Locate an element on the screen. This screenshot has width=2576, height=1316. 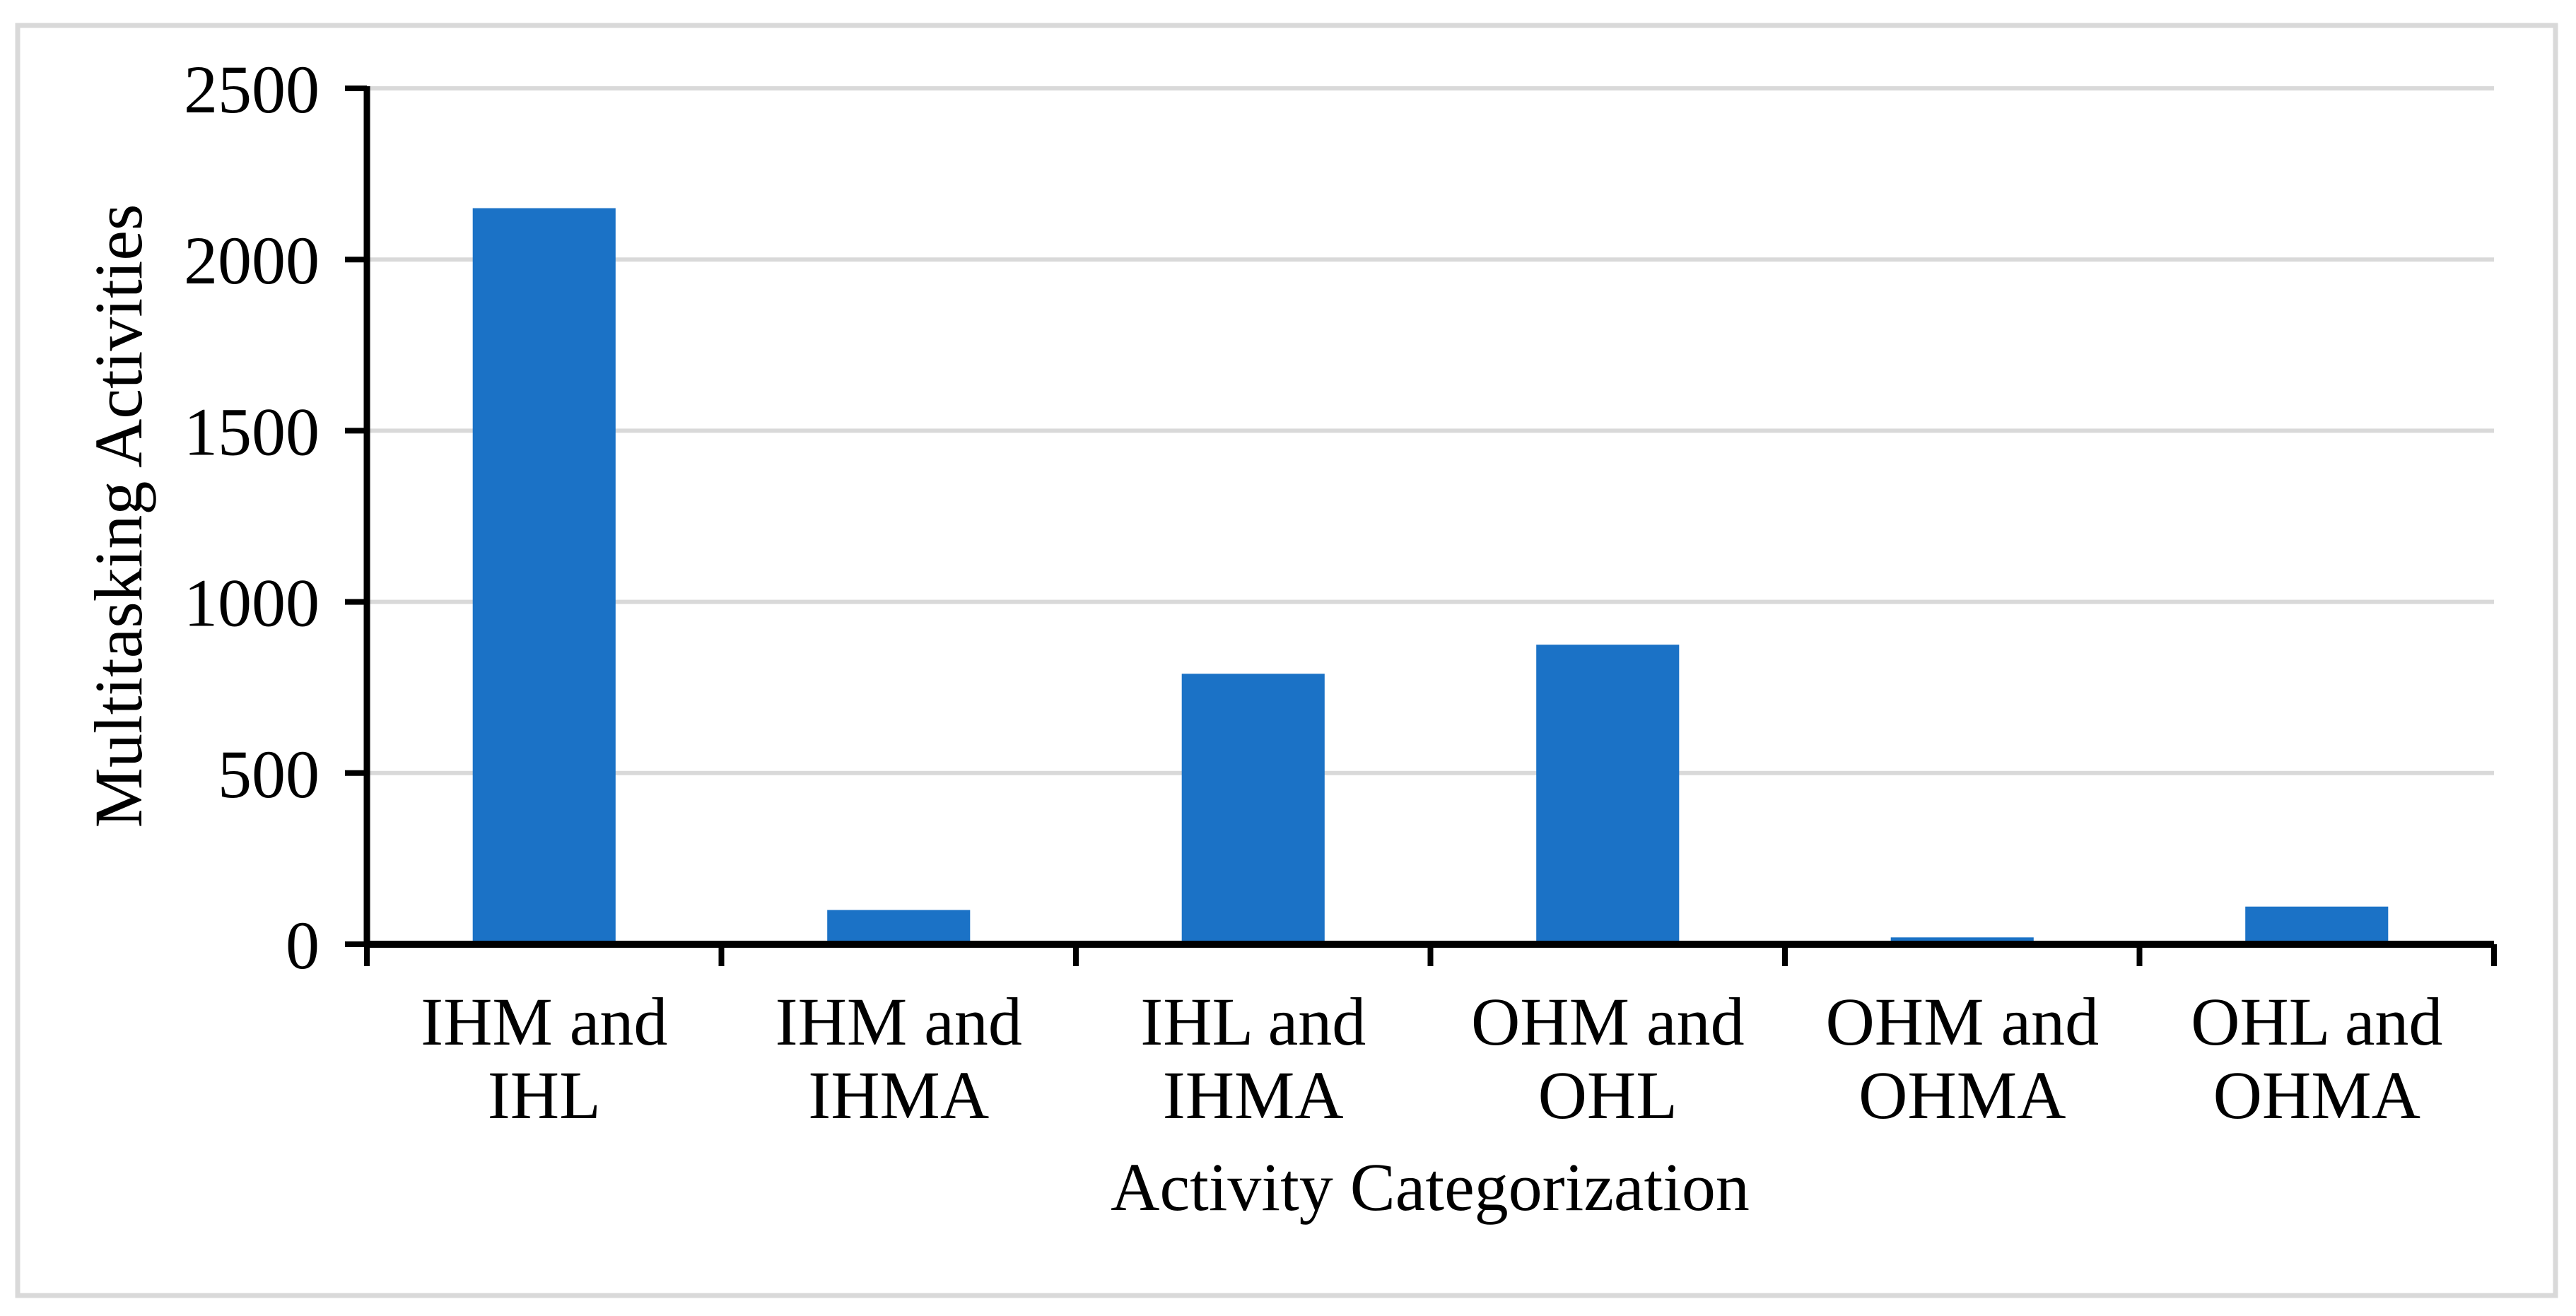
x-category-label-ihm-and-ihl: IHM and IHL is located at coordinates (544, 1058).